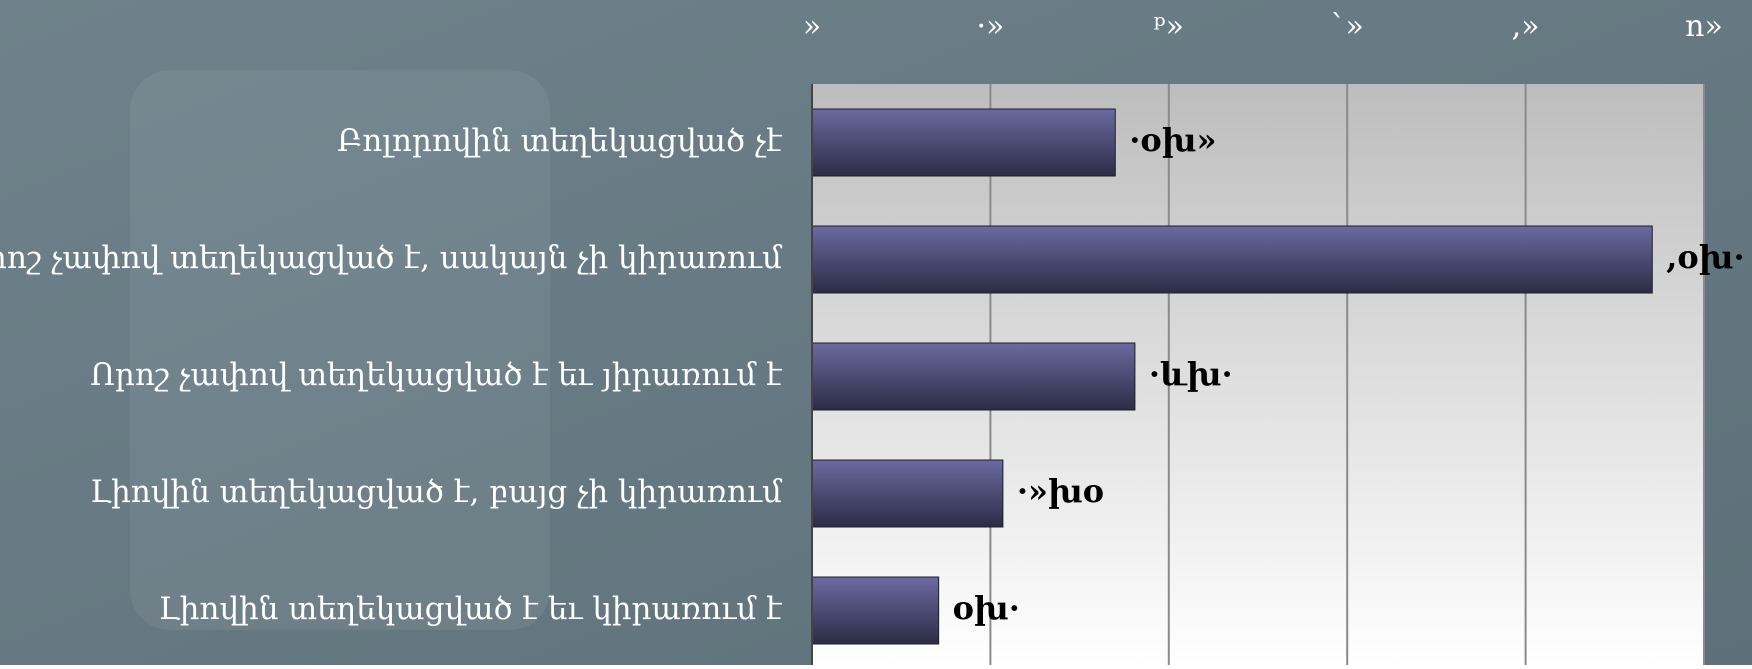  I want to click on data-label: oխ·, so click(986, 608).